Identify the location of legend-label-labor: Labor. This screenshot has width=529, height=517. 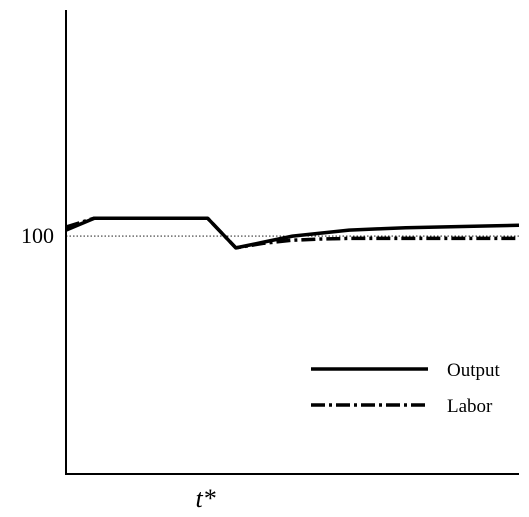
(470, 406).